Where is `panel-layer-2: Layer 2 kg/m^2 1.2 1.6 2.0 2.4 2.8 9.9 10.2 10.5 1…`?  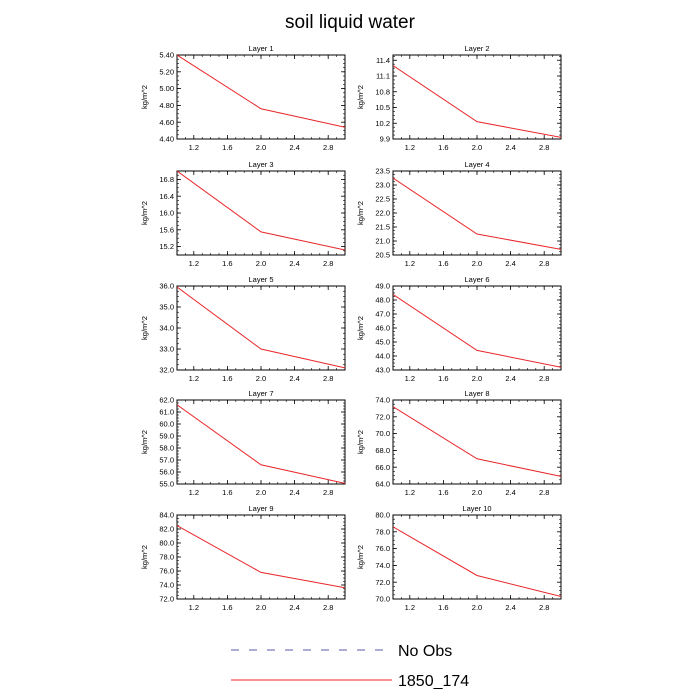 panel-layer-2: Layer 2 kg/m^2 1.2 1.6 2.0 2.4 2.8 9.9 10.2 10.5 1… is located at coordinates (459, 98).